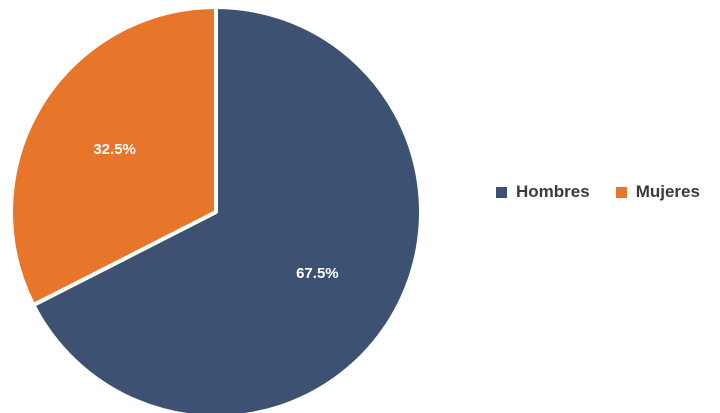 This screenshot has height=413, width=720. Describe the element at coordinates (553, 191) in the screenshot. I see `legend-label-hombres: Hombres` at that location.